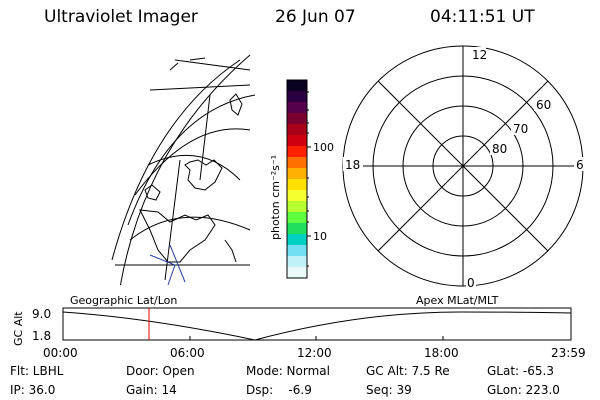 The width and height of the screenshot is (600, 400). Describe the element at coordinates (151, 390) in the screenshot. I see `gain-status: Gain: 14` at that location.